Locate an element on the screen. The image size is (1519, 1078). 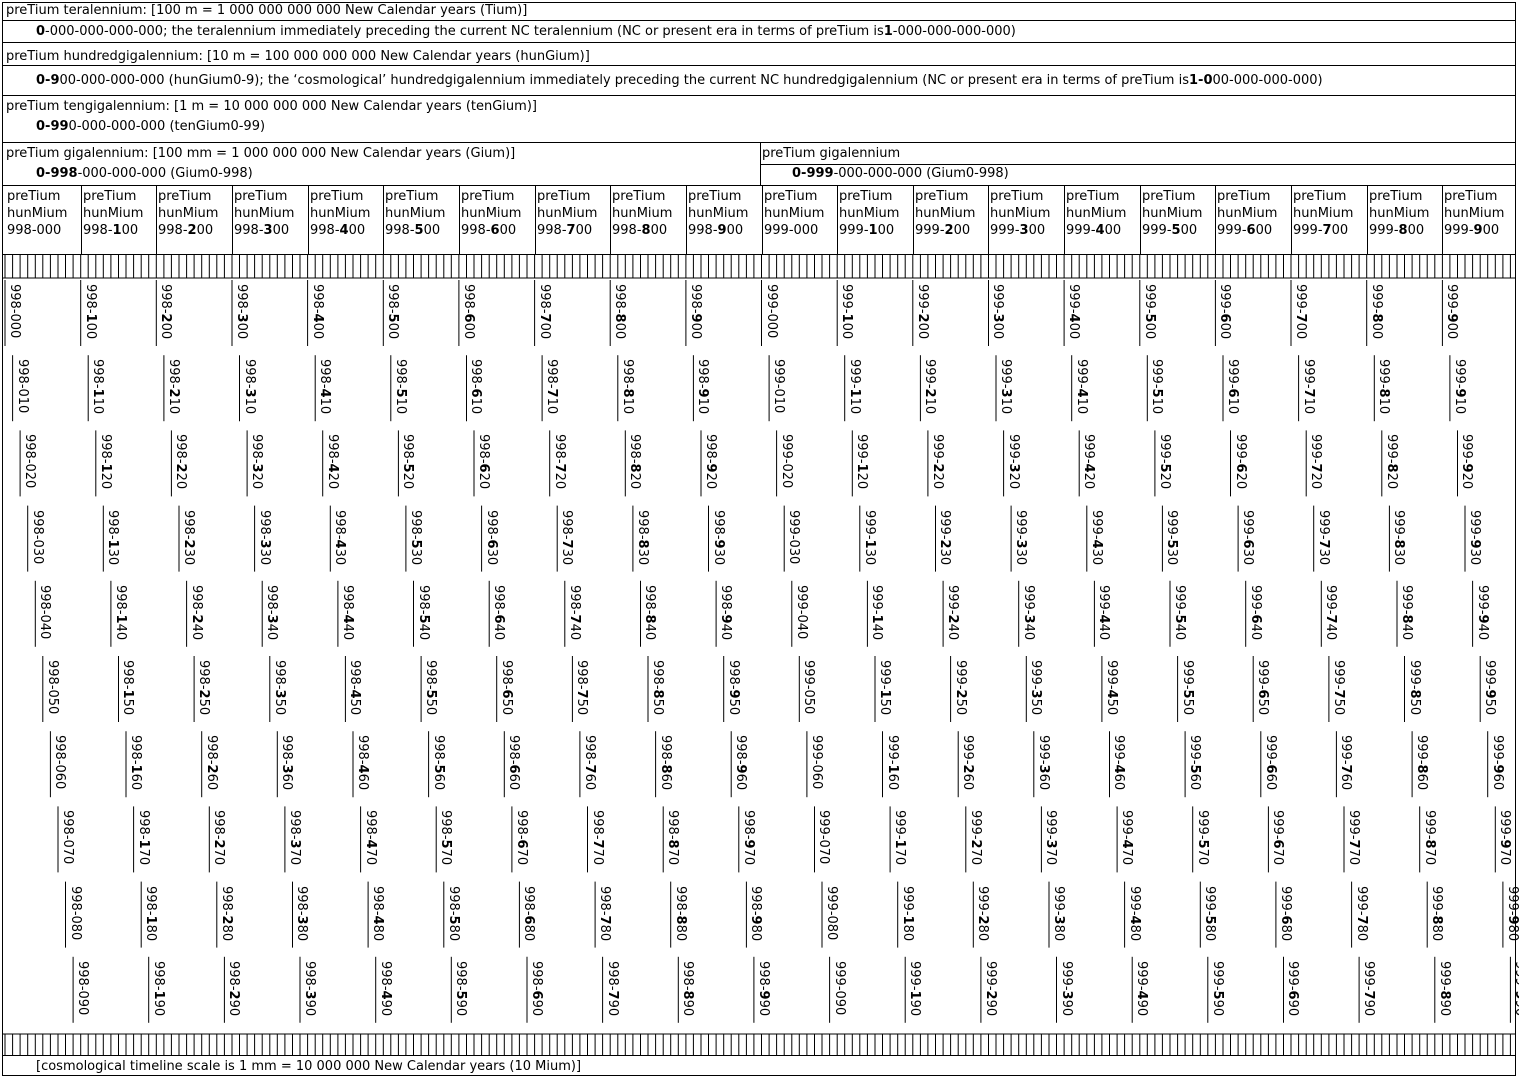
decade-label: 998-320 is located at coordinates (257, 462).